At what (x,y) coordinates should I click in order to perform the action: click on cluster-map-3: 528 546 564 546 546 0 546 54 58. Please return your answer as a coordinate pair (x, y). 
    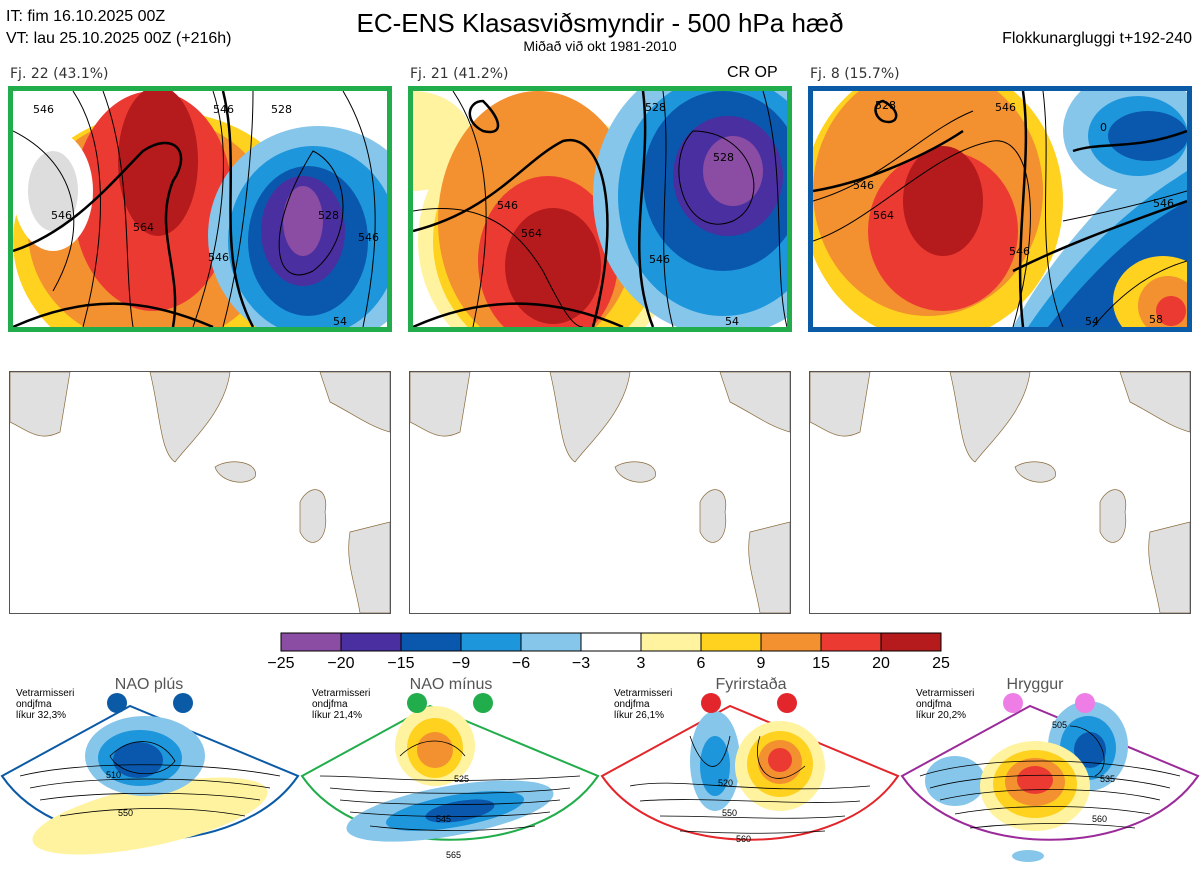
    Looking at the image, I should click on (1000, 209).